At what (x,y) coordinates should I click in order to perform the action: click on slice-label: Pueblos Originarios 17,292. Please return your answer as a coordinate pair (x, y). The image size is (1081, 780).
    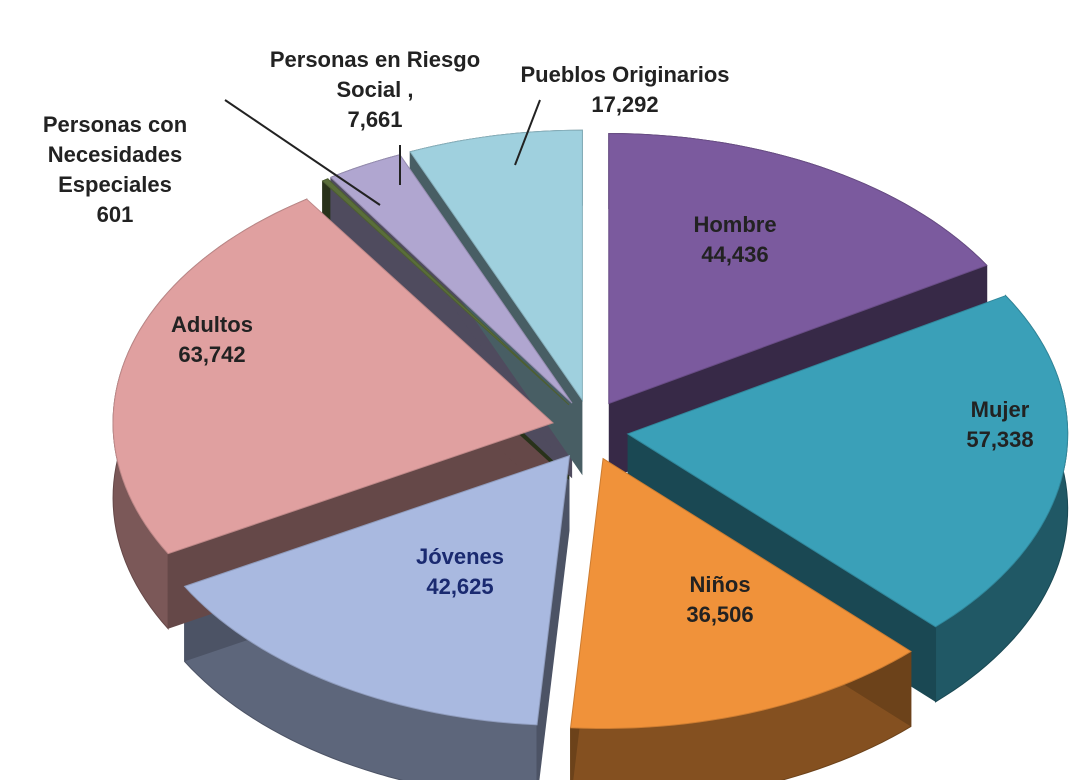
    Looking at the image, I should click on (625, 90).